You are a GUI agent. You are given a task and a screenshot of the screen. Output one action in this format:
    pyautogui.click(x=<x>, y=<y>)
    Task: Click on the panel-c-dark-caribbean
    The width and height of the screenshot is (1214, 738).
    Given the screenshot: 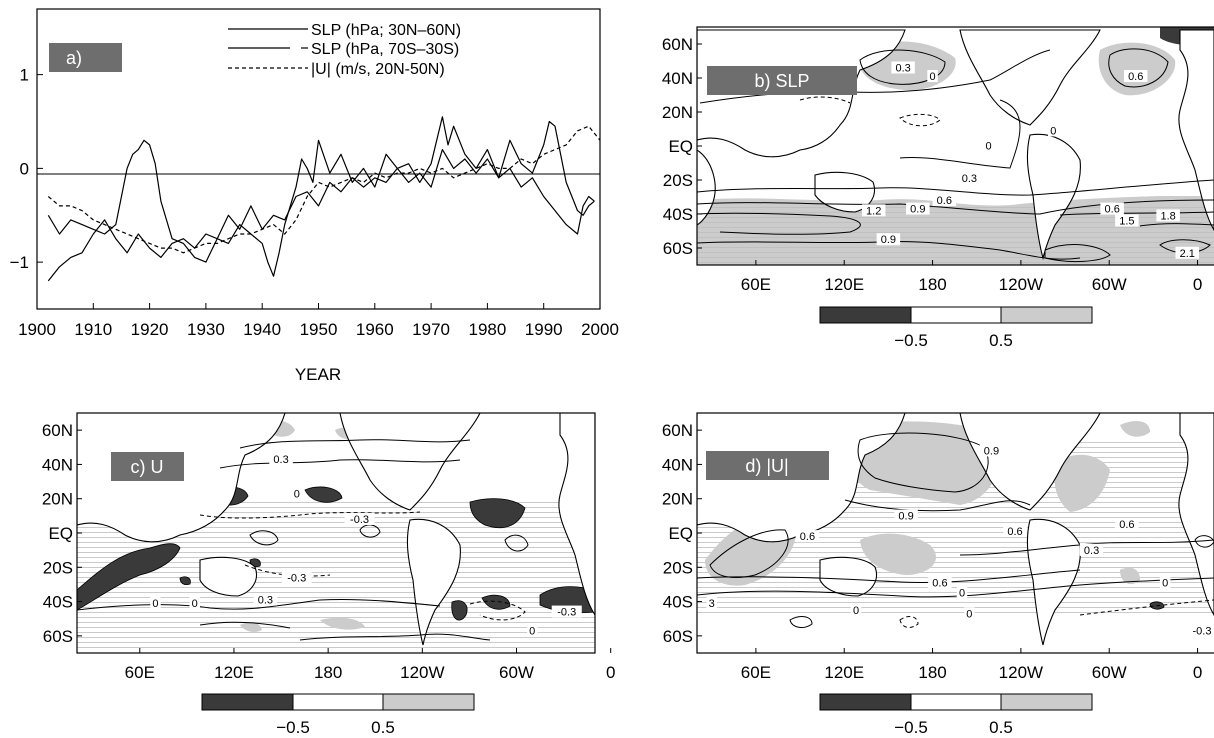 What is the action you would take?
    pyautogui.click(x=497, y=513)
    